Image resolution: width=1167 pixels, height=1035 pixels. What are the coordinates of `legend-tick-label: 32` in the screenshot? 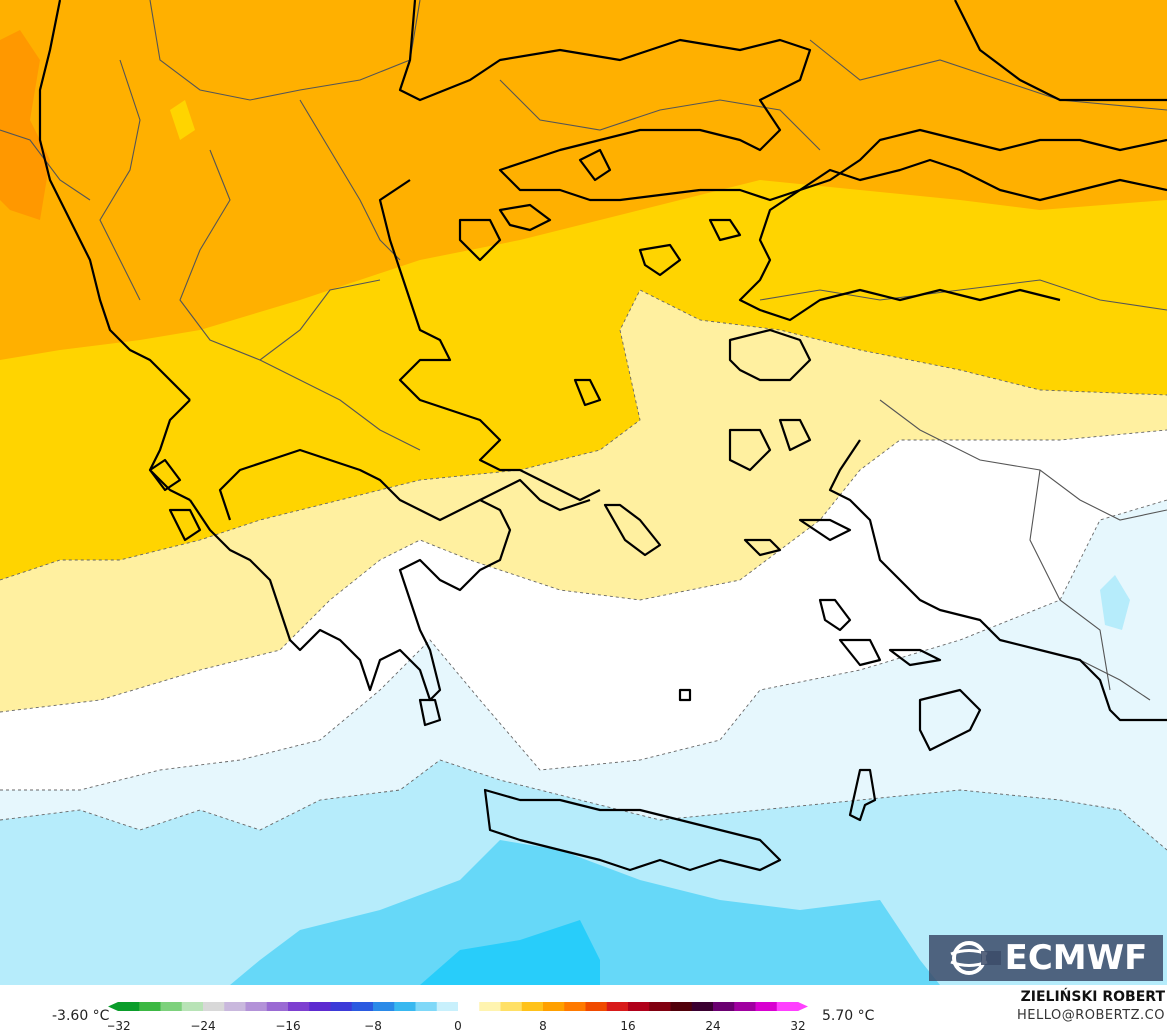 It's located at (797, 1026).